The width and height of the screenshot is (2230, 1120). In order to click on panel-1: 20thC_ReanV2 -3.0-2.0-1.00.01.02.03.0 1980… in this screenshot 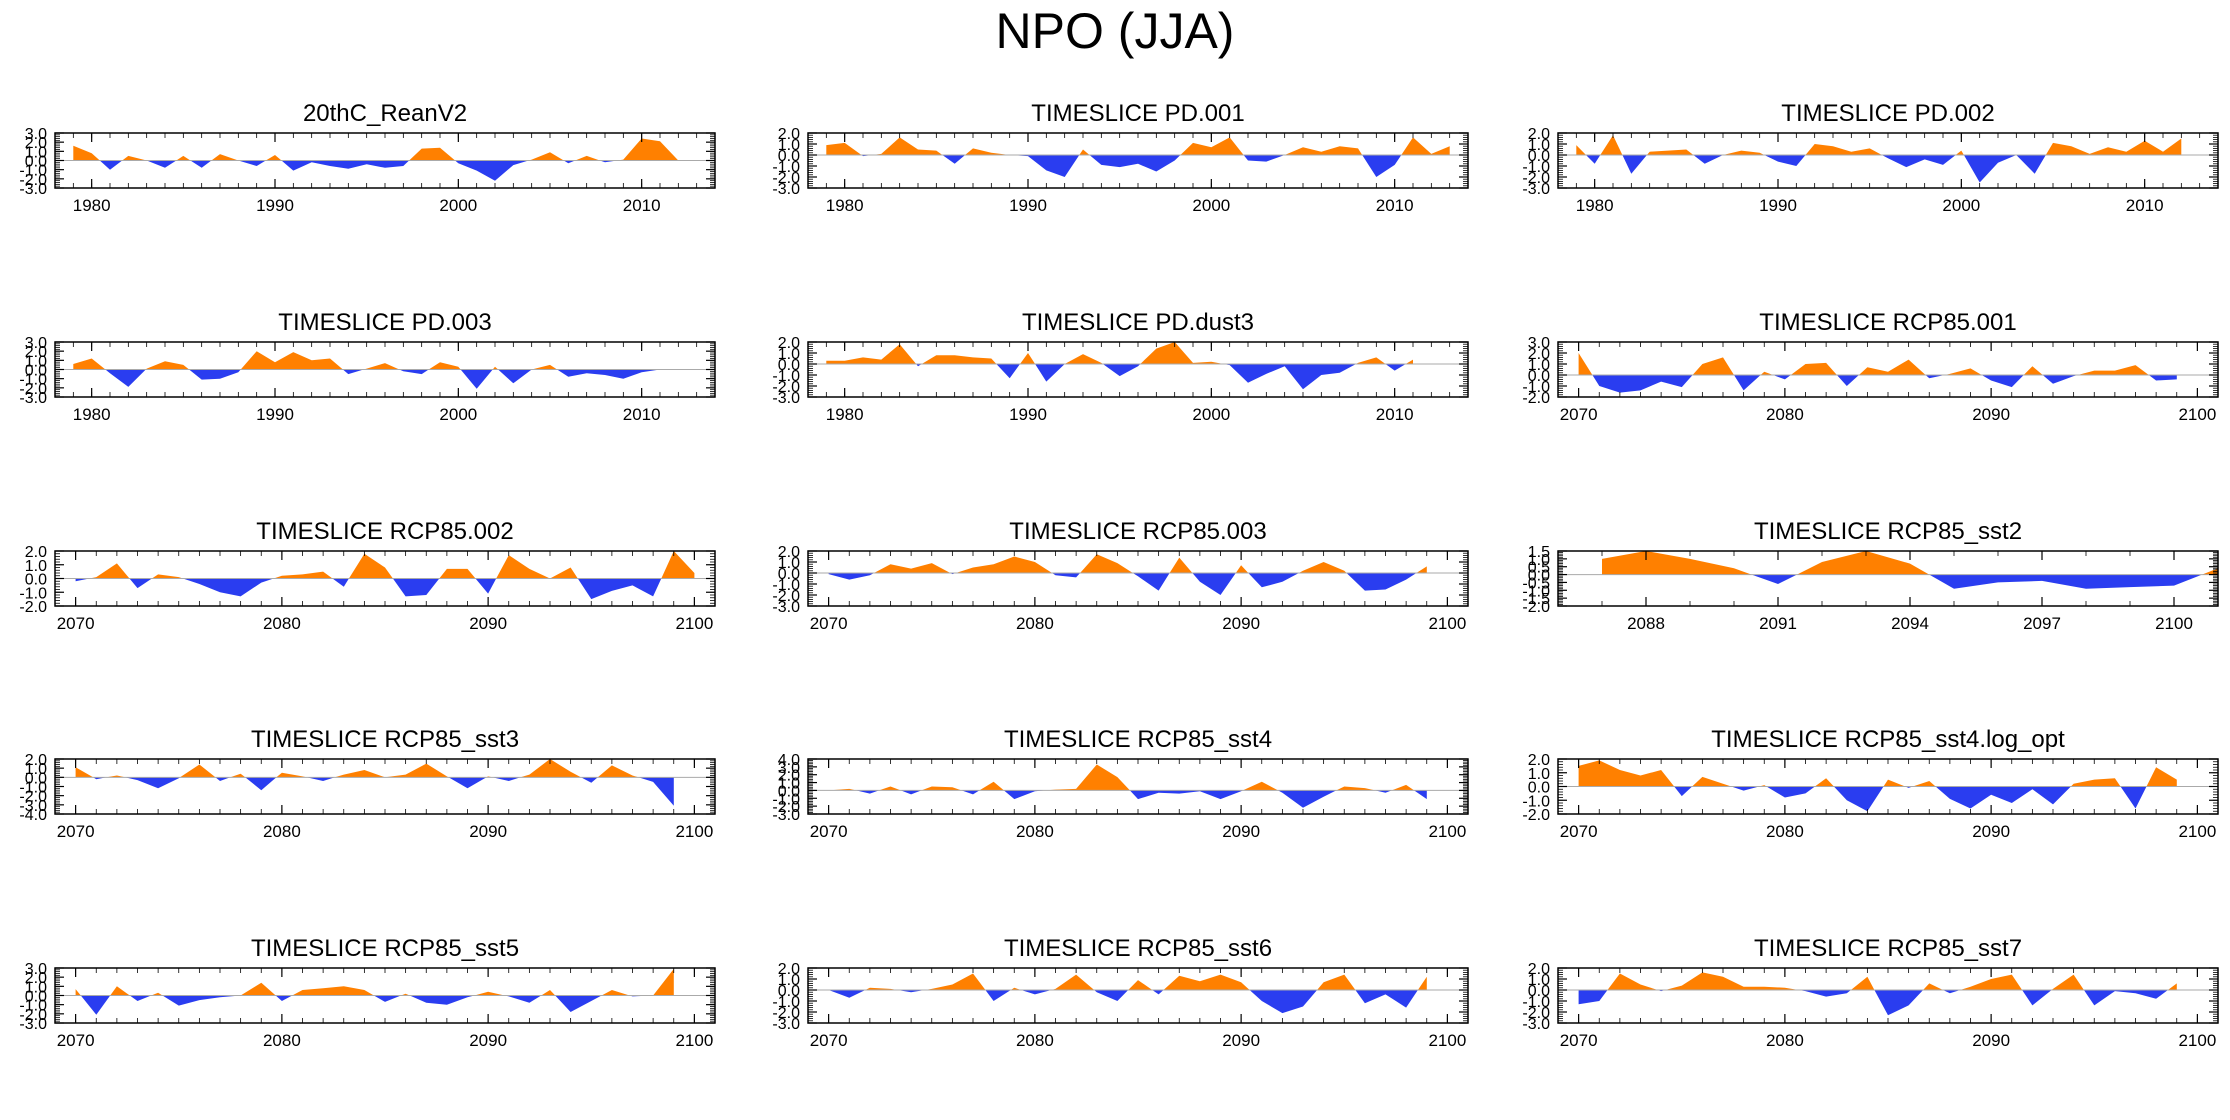, I will do `click(367, 157)`.